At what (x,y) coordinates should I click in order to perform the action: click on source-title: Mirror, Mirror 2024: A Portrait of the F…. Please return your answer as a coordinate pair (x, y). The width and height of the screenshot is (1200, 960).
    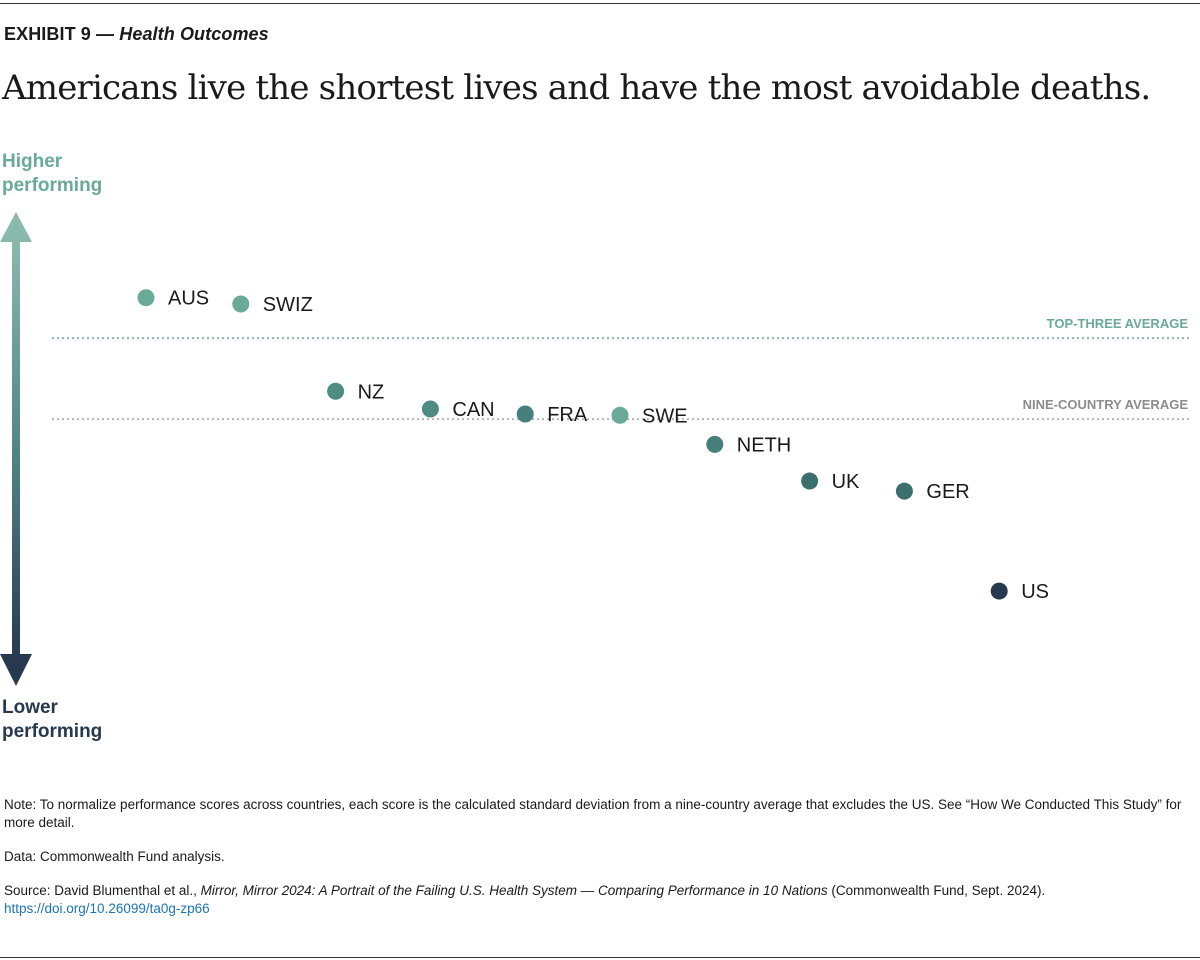
    Looking at the image, I should click on (514, 890).